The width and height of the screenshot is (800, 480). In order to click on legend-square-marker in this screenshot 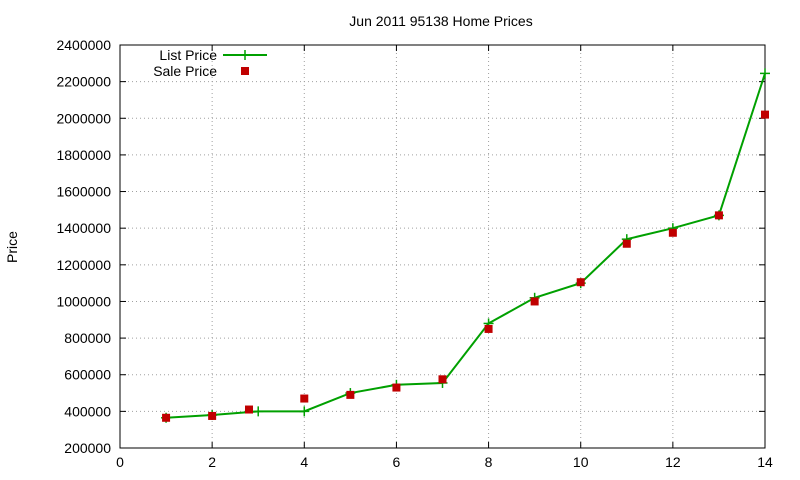, I will do `click(245, 71)`.